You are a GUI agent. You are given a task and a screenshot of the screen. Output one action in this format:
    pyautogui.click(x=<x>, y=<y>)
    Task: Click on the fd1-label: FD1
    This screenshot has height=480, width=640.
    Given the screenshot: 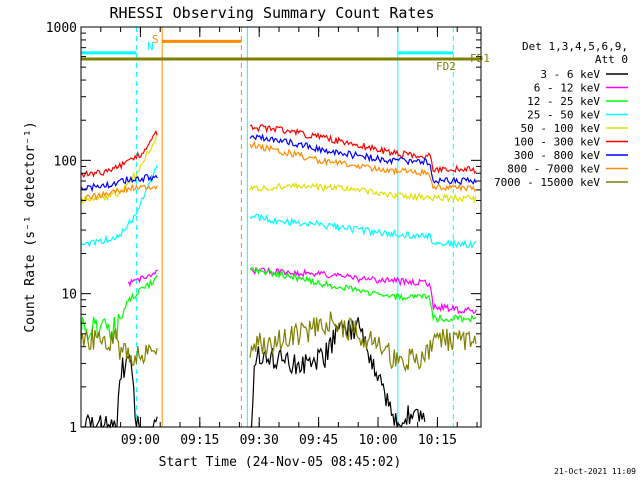 What is the action you would take?
    pyautogui.click(x=480, y=58)
    